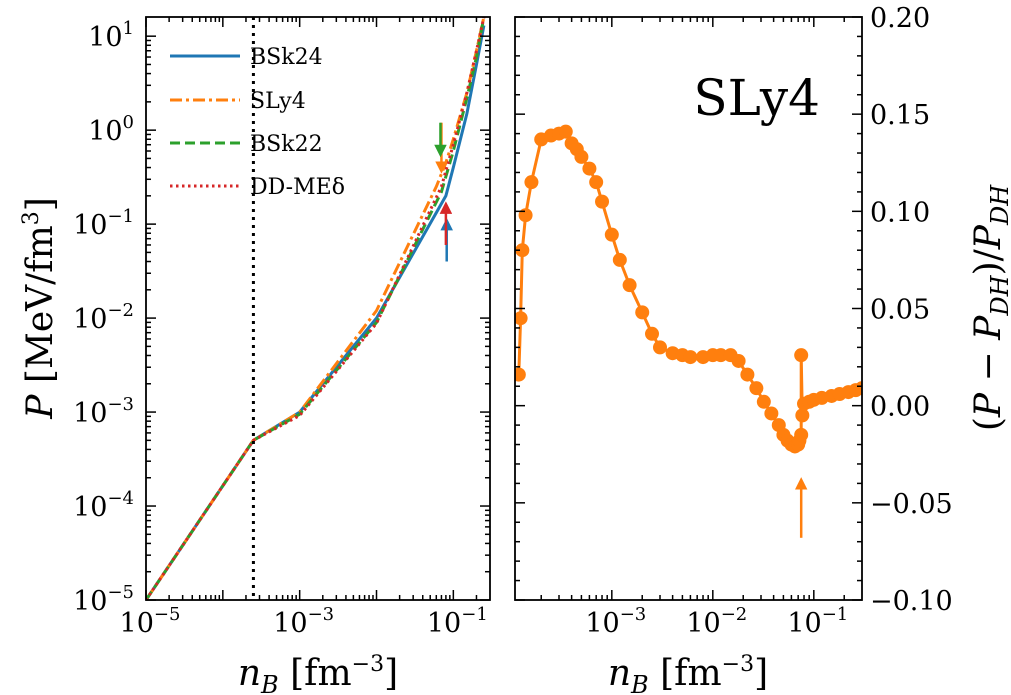 The image size is (1011, 695). I want to click on left-y-tick-label: 10⁻², so click(103, 317).